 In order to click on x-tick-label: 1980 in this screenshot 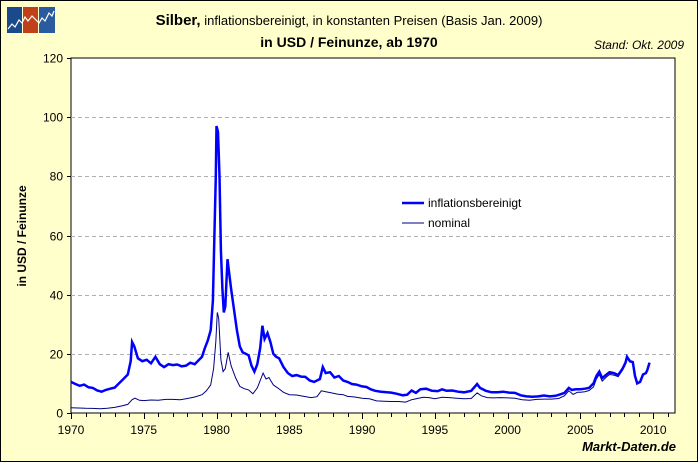, I will do `click(216, 430)`.